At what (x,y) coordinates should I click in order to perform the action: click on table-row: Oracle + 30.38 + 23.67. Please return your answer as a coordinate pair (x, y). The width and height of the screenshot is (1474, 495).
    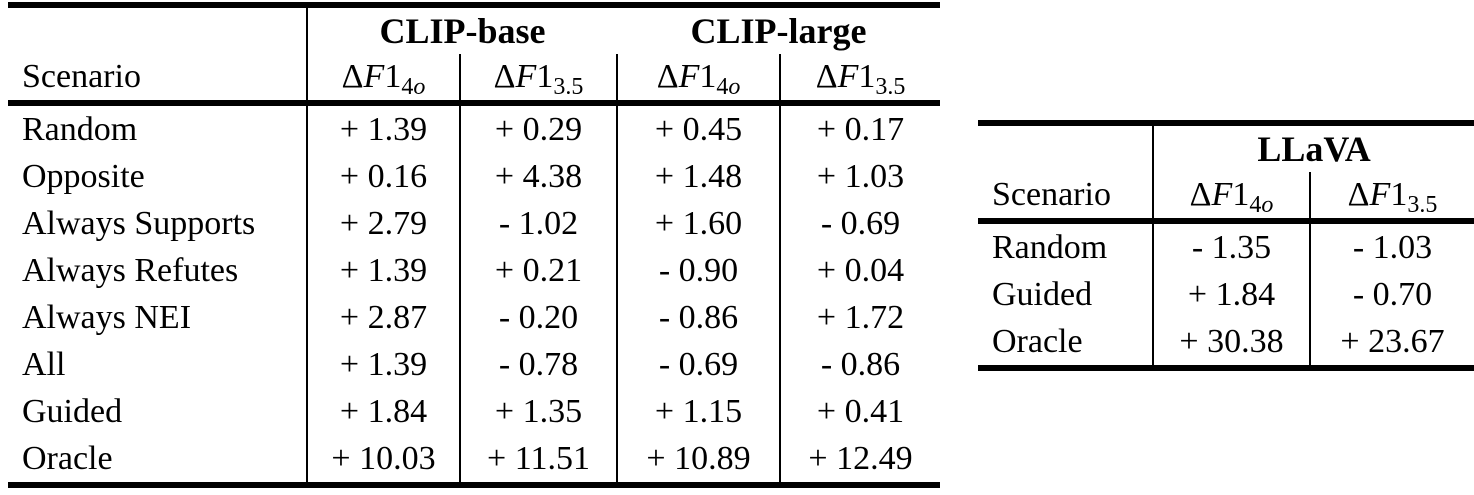
    Looking at the image, I should click on (1226, 343).